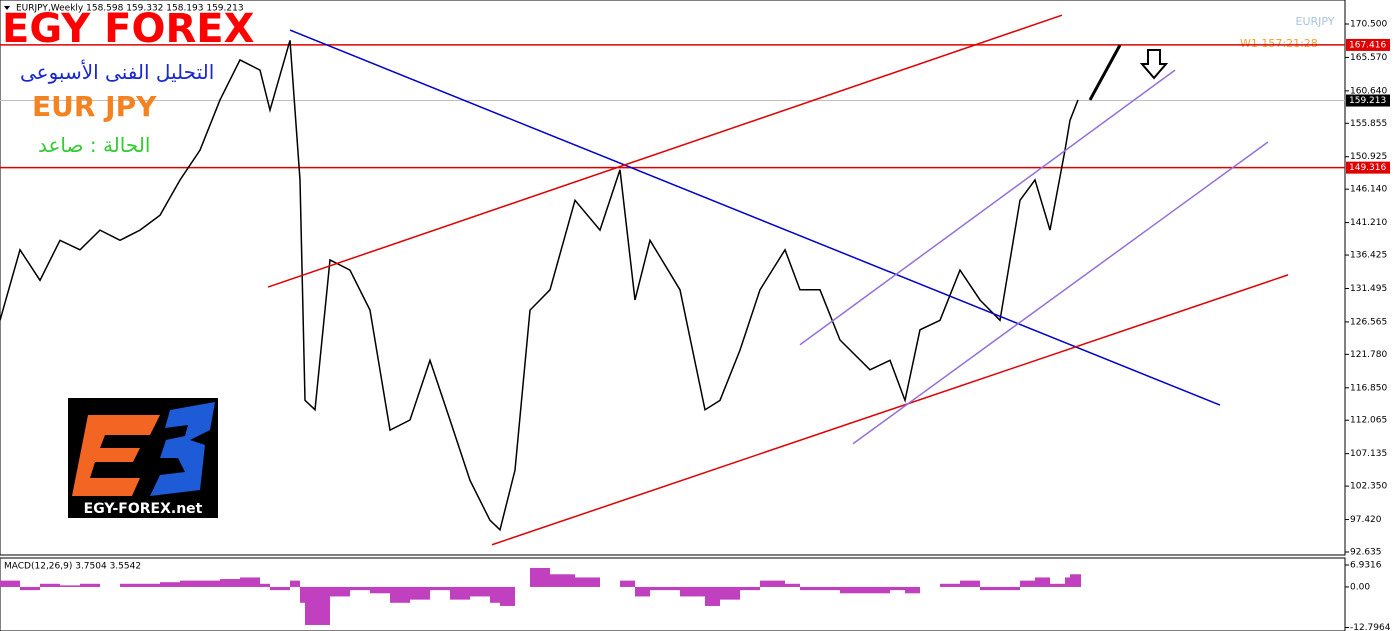 The height and width of the screenshot is (631, 1395). I want to click on y-tick-label: 97.420, so click(1366, 520).